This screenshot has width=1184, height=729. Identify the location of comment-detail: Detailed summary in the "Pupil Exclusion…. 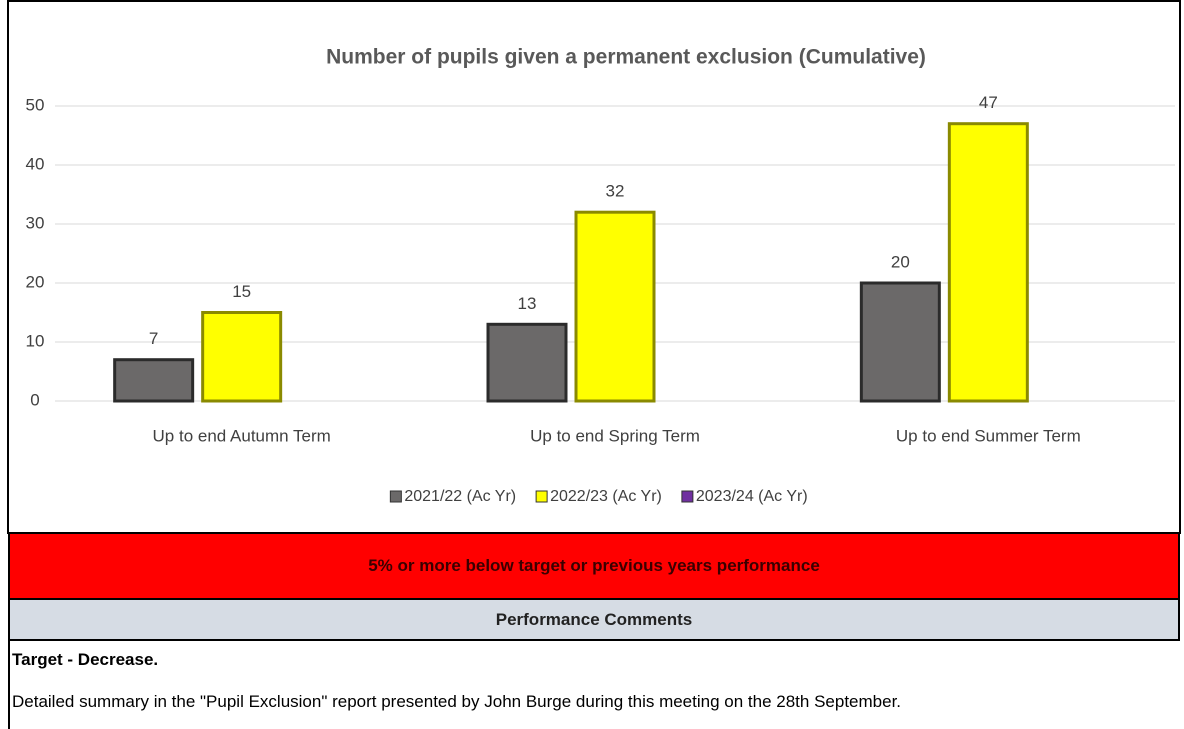
(457, 701).